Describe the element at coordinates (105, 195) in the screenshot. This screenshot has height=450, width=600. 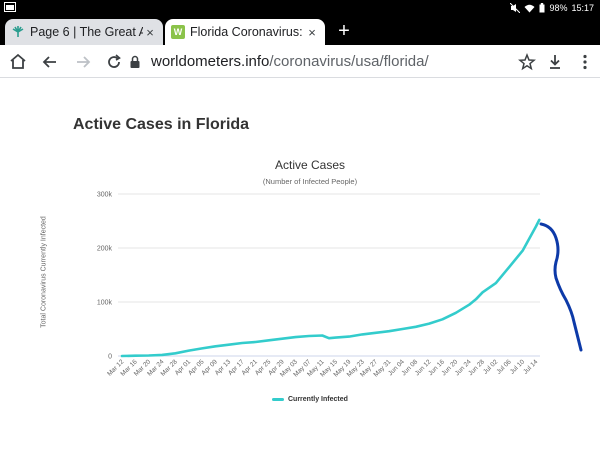
I see `y-tick-label: 300k` at that location.